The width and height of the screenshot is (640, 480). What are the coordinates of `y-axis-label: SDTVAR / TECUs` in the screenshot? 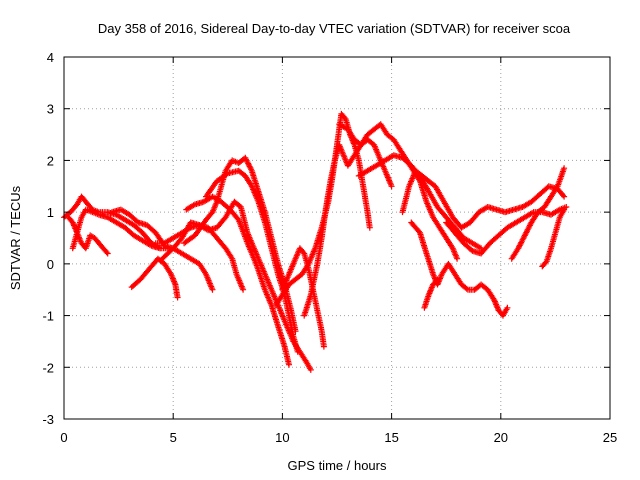 It's located at (15, 237).